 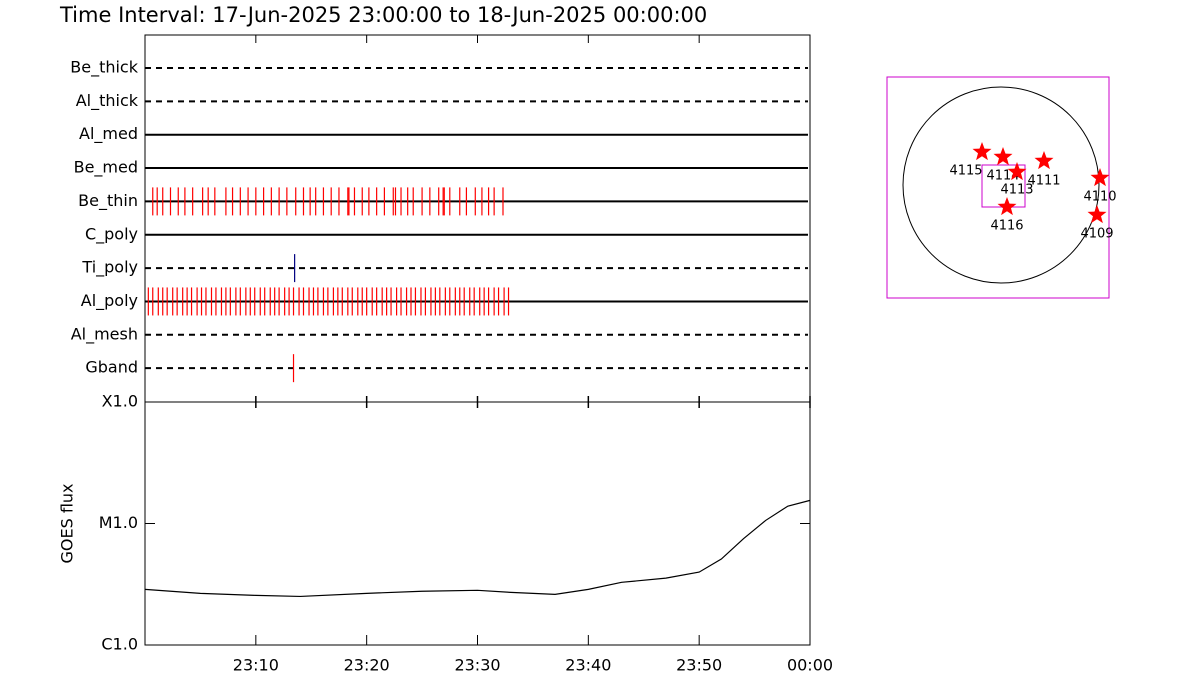 I want to click on filter-label: C_poly, so click(x=111, y=234).